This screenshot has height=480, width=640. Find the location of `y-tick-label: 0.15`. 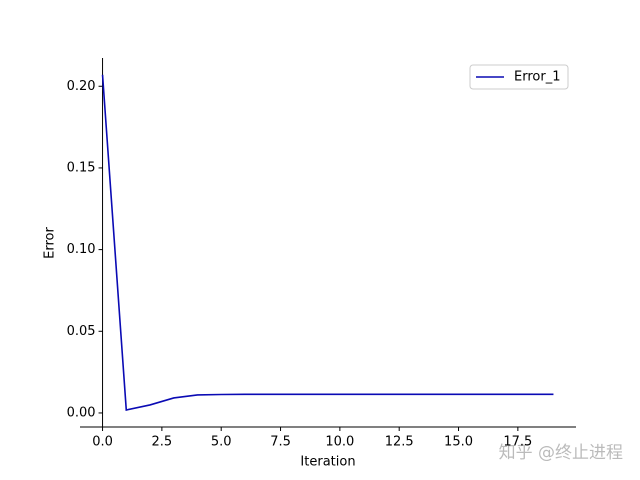

y-tick-label: 0.15 is located at coordinates (81, 167).